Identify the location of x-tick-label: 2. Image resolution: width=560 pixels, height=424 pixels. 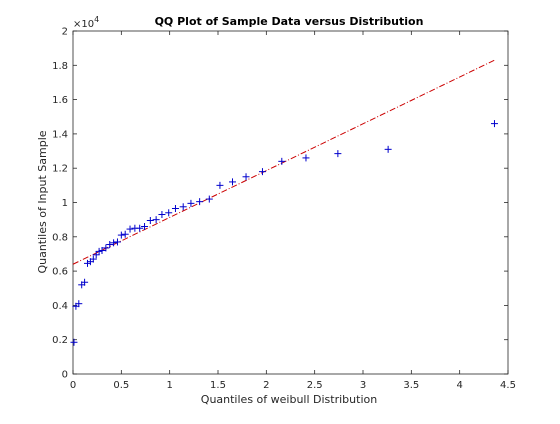
(266, 385).